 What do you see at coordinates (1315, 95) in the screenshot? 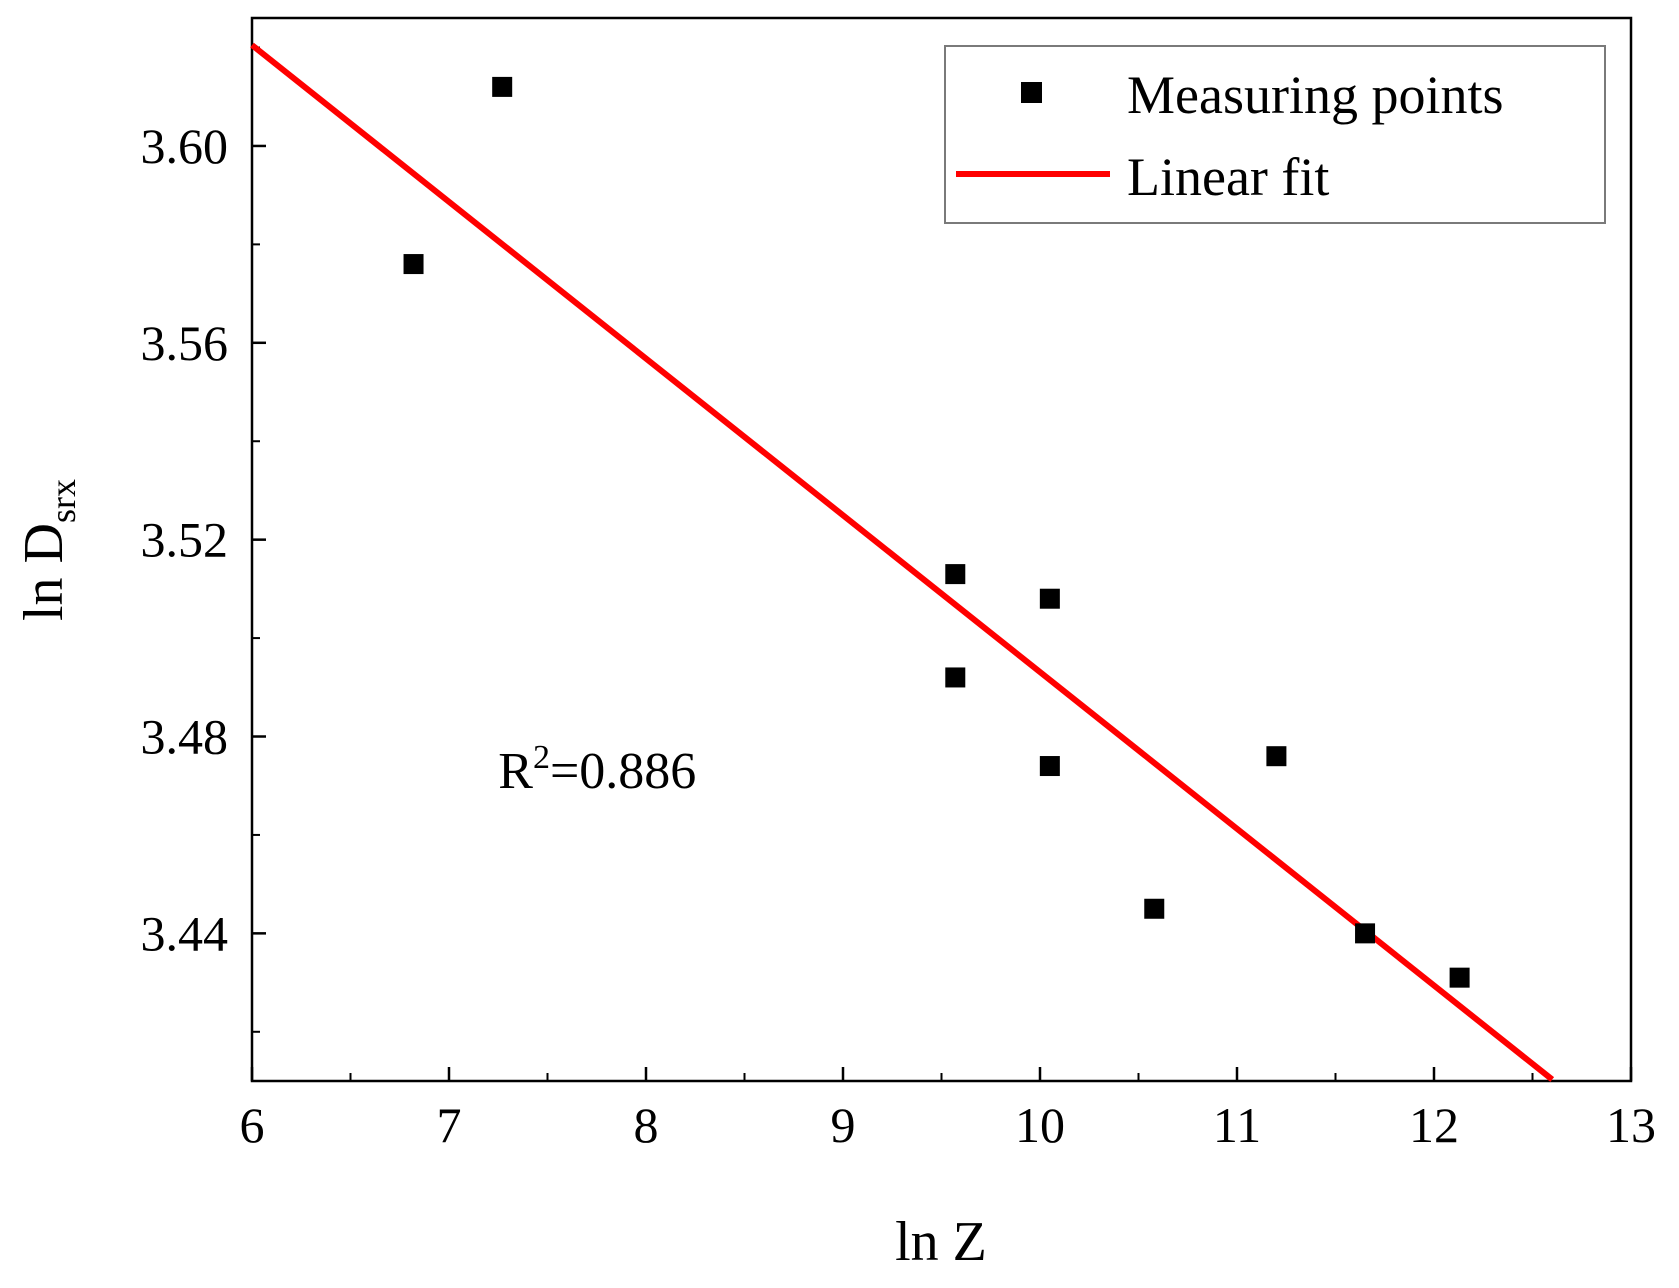
I see `legend-label-measuring-points: Measuring points` at bounding box center [1315, 95].